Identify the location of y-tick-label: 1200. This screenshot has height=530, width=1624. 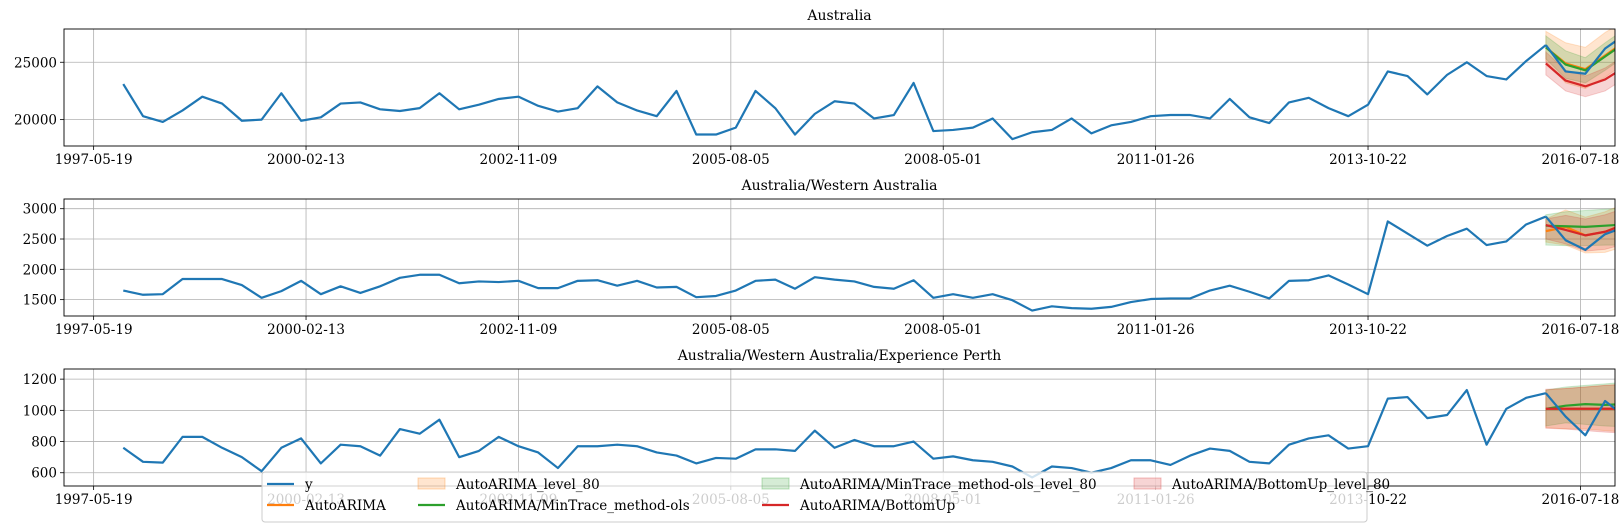
(40, 380).